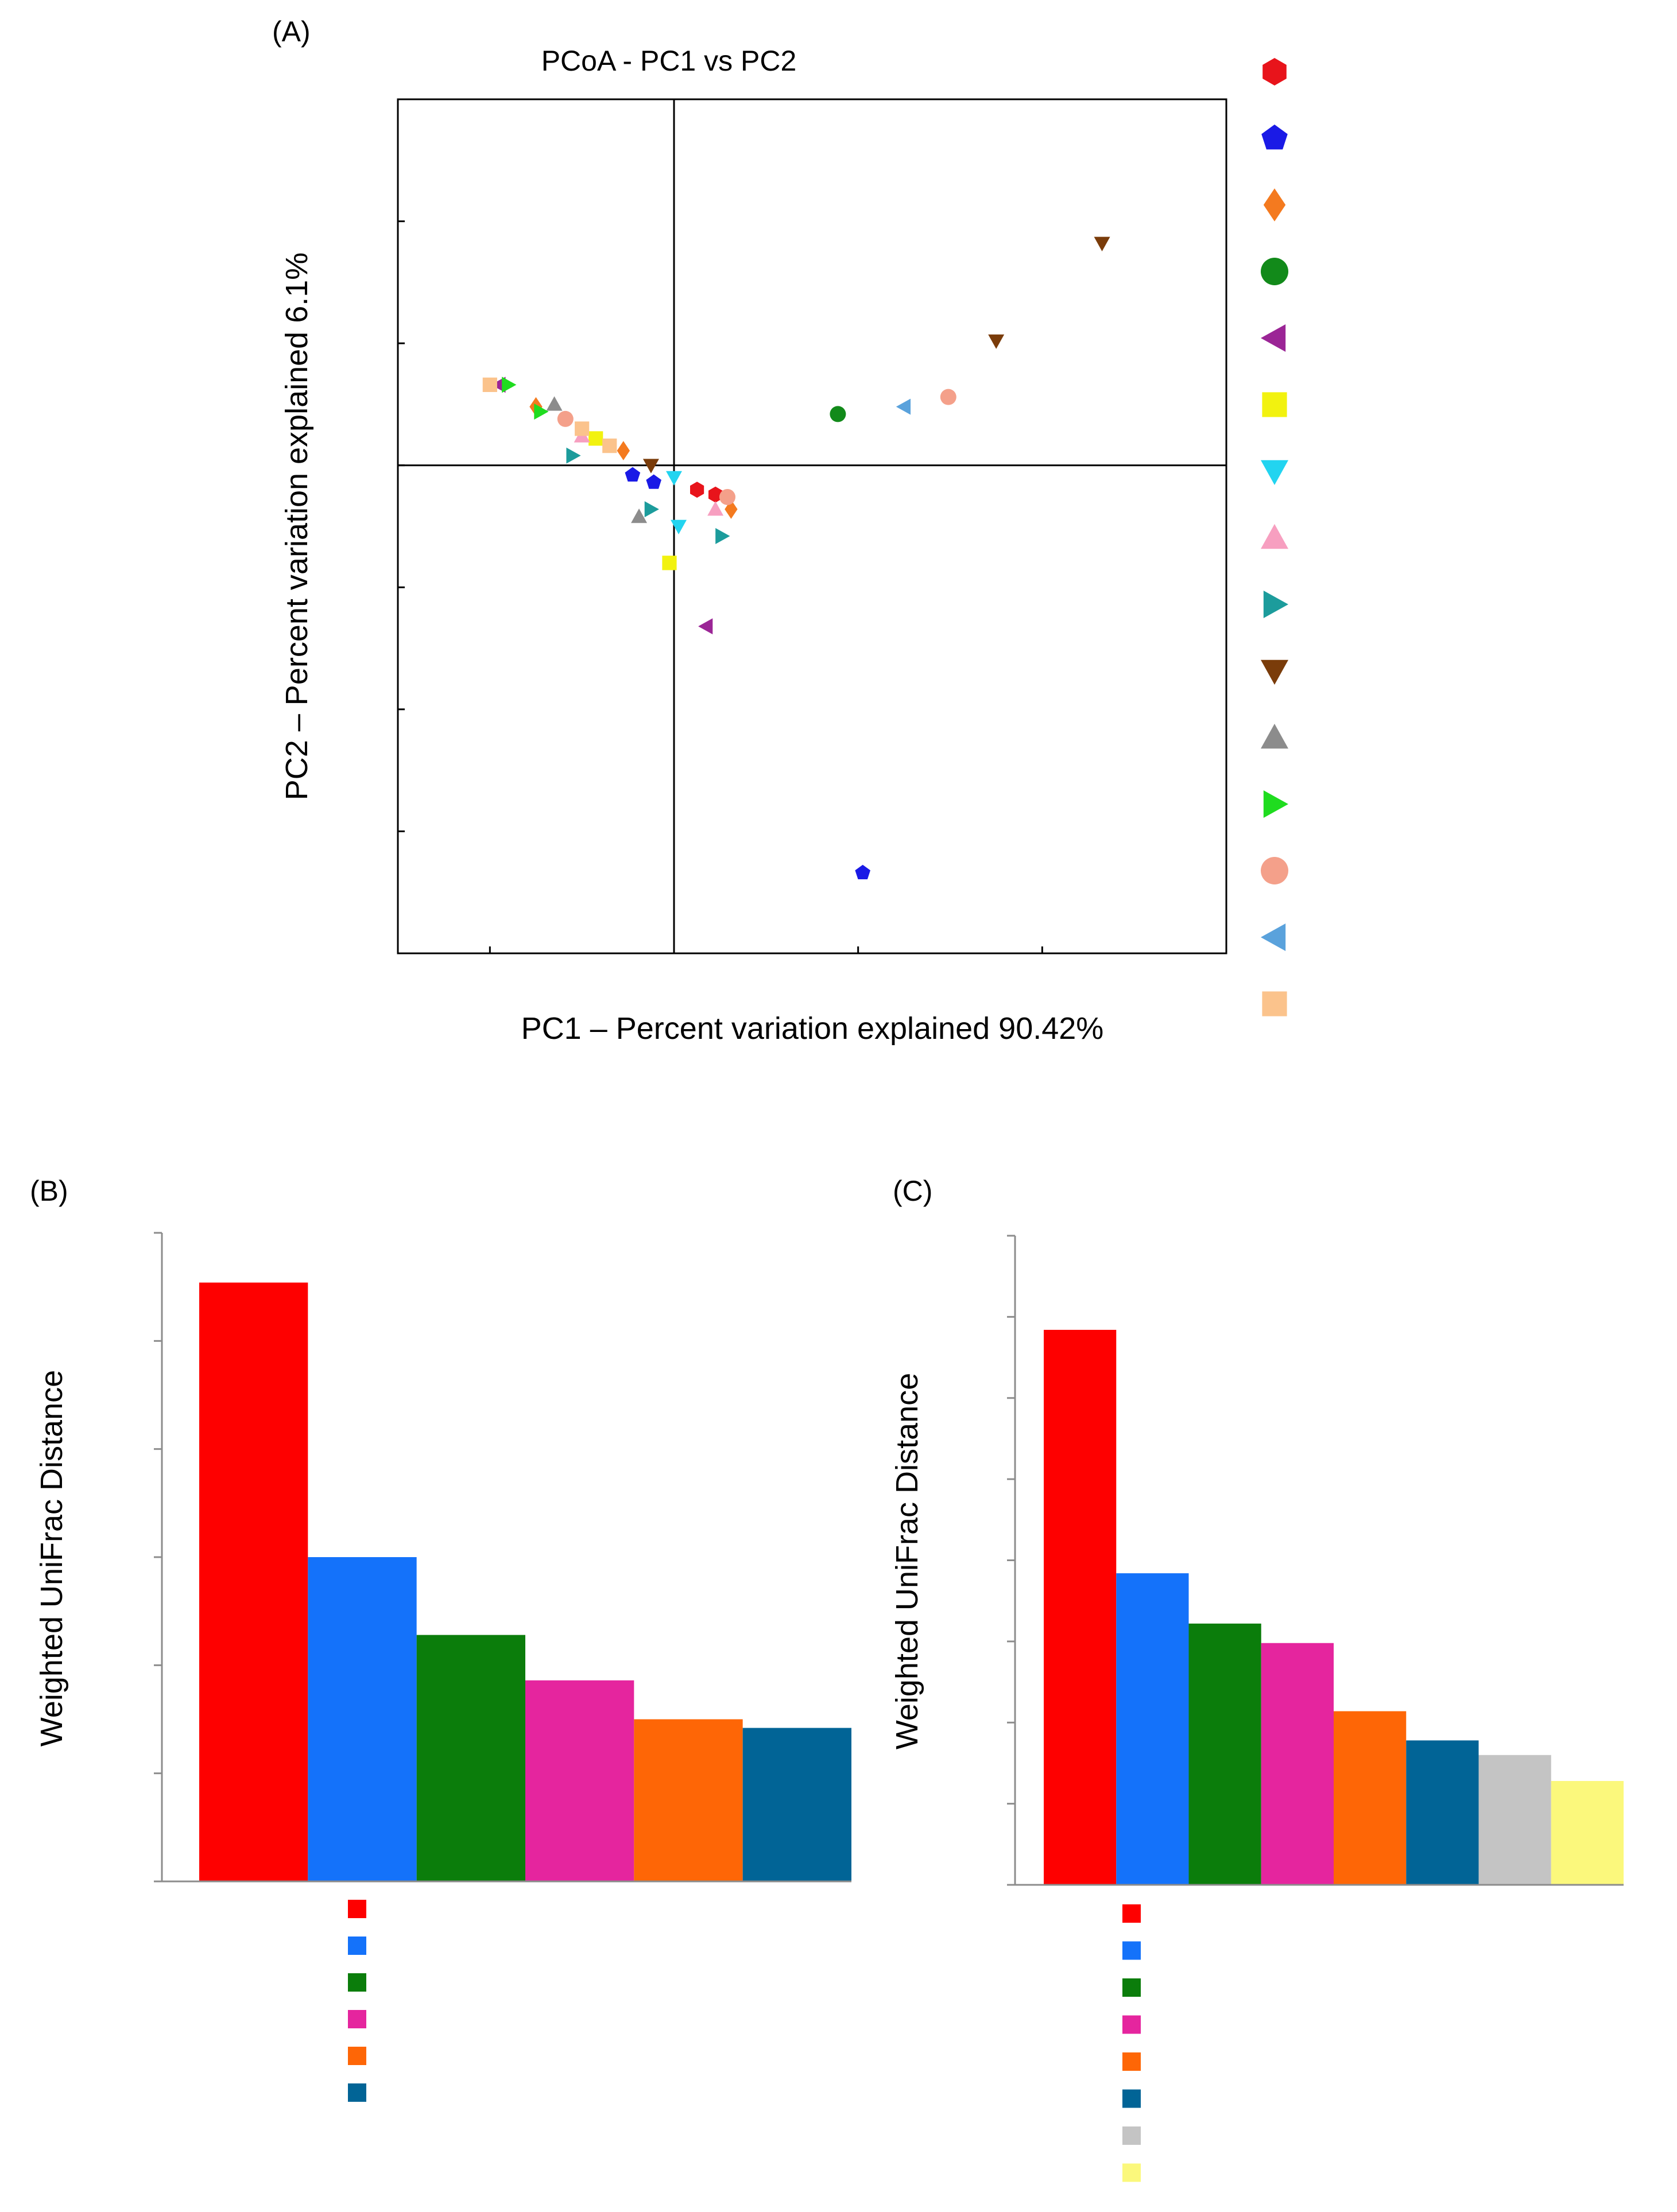  What do you see at coordinates (715, 508) in the screenshot?
I see `pcoa-point-day3-mock-s` at bounding box center [715, 508].